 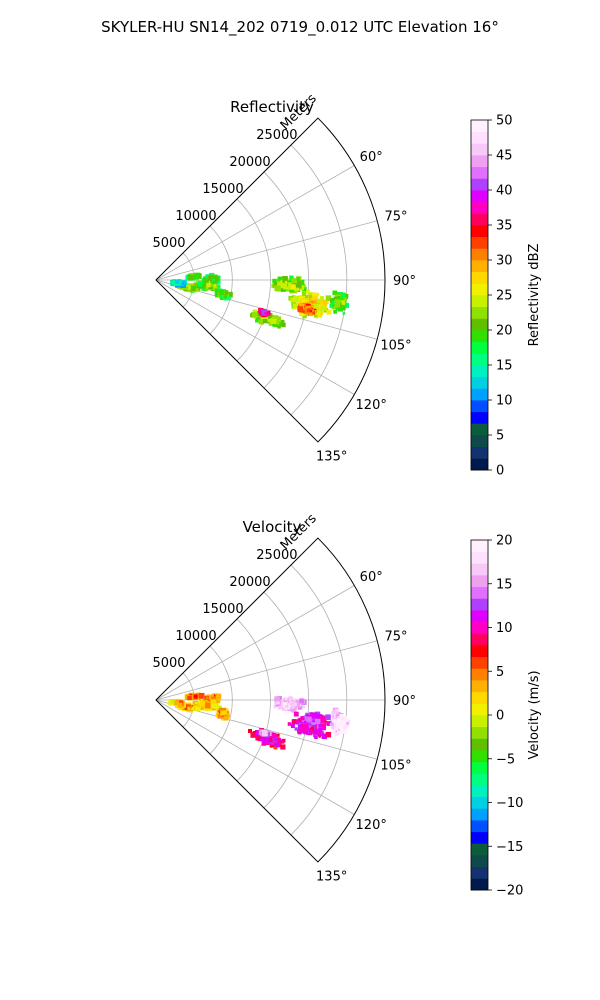 What do you see at coordinates (395, 637) in the screenshot?
I see `velocity-azimuth-tick-label: 75°` at bounding box center [395, 637].